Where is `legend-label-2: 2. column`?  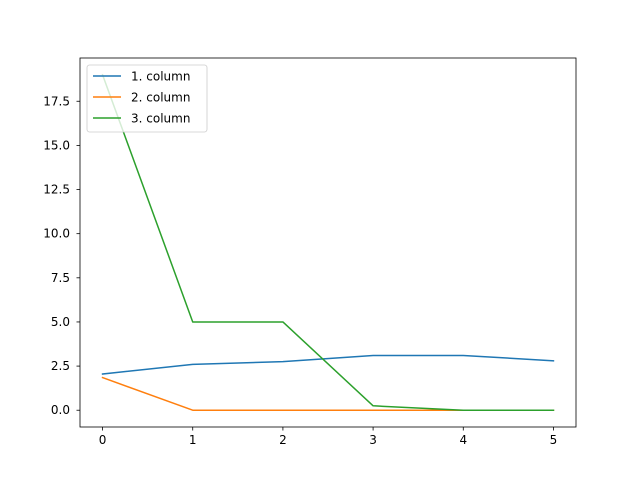
legend-label-2: 2. column is located at coordinates (160, 98).